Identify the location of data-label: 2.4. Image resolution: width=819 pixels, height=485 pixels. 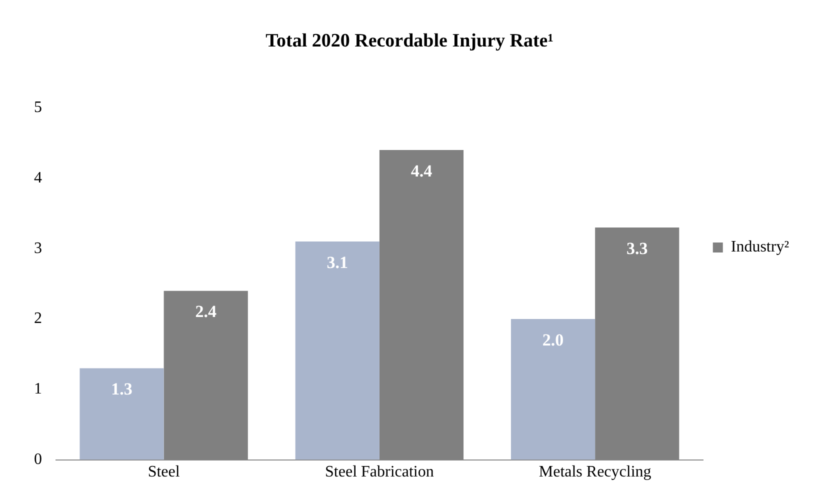
(206, 312).